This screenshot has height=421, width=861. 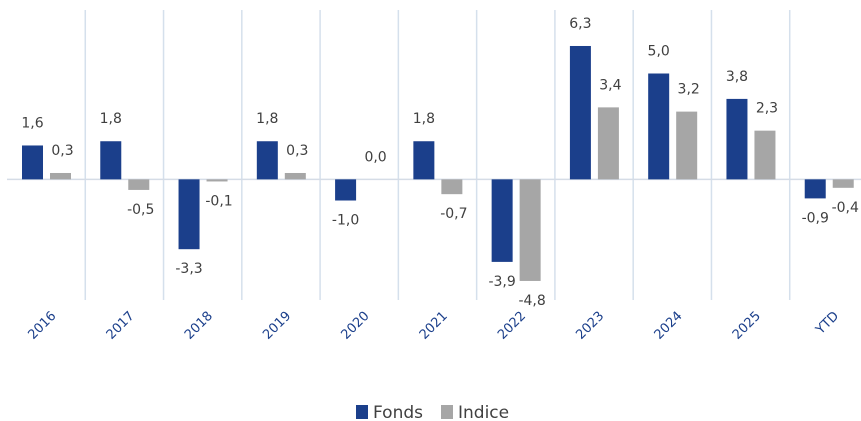 What do you see at coordinates (747, 326) in the screenshot?
I see `x-tick-label: 2025` at bounding box center [747, 326].